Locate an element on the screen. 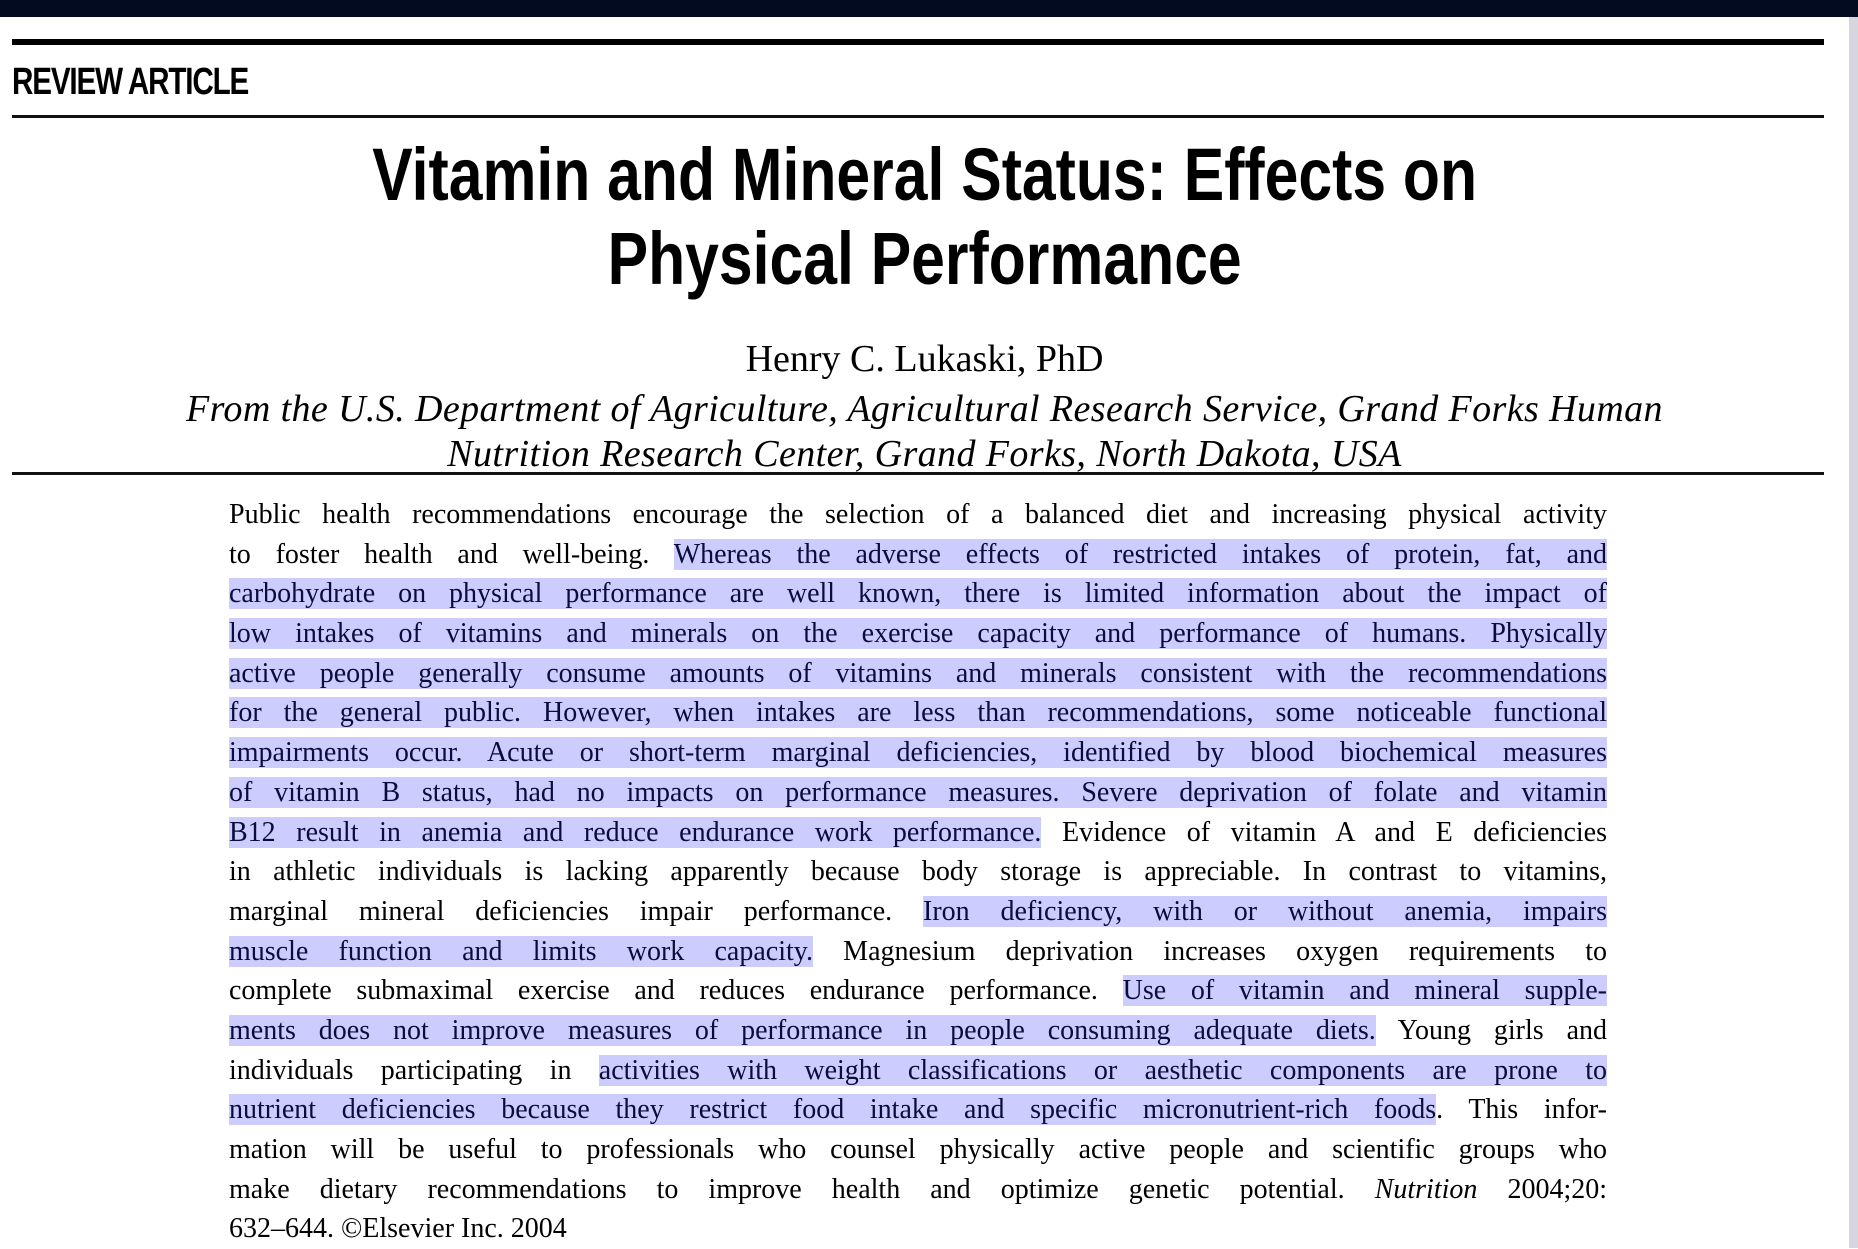  section-label: REVIEW ARTICLE is located at coordinates (130, 82).